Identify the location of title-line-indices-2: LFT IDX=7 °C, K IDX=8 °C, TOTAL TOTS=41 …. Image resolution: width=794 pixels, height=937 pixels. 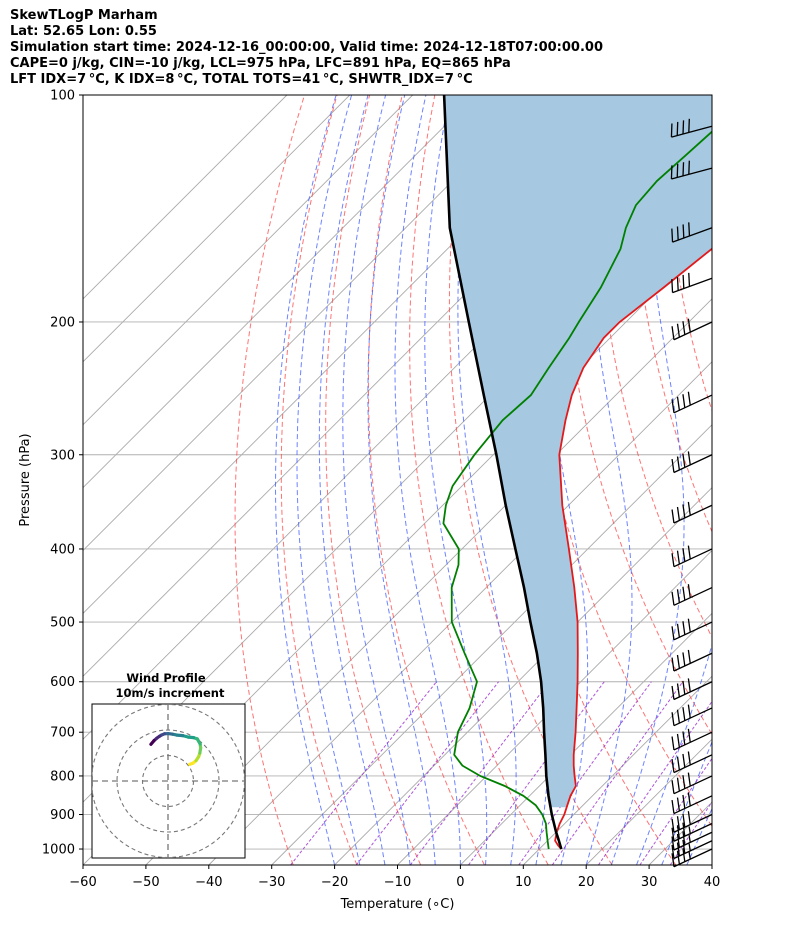
(241, 79).